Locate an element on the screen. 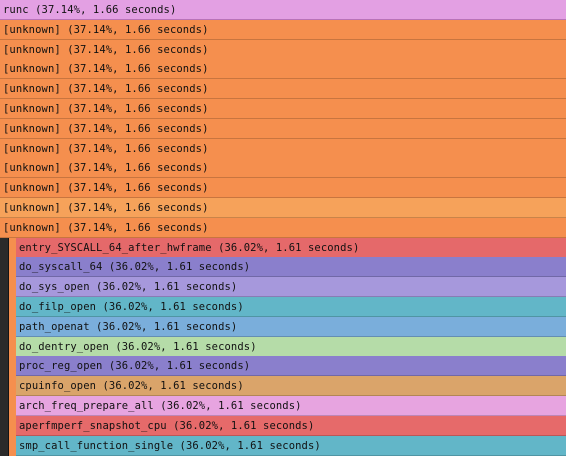  flame-frame-label: do_filp_open (36.02%, 1.61 seconds) is located at coordinates (131, 307).